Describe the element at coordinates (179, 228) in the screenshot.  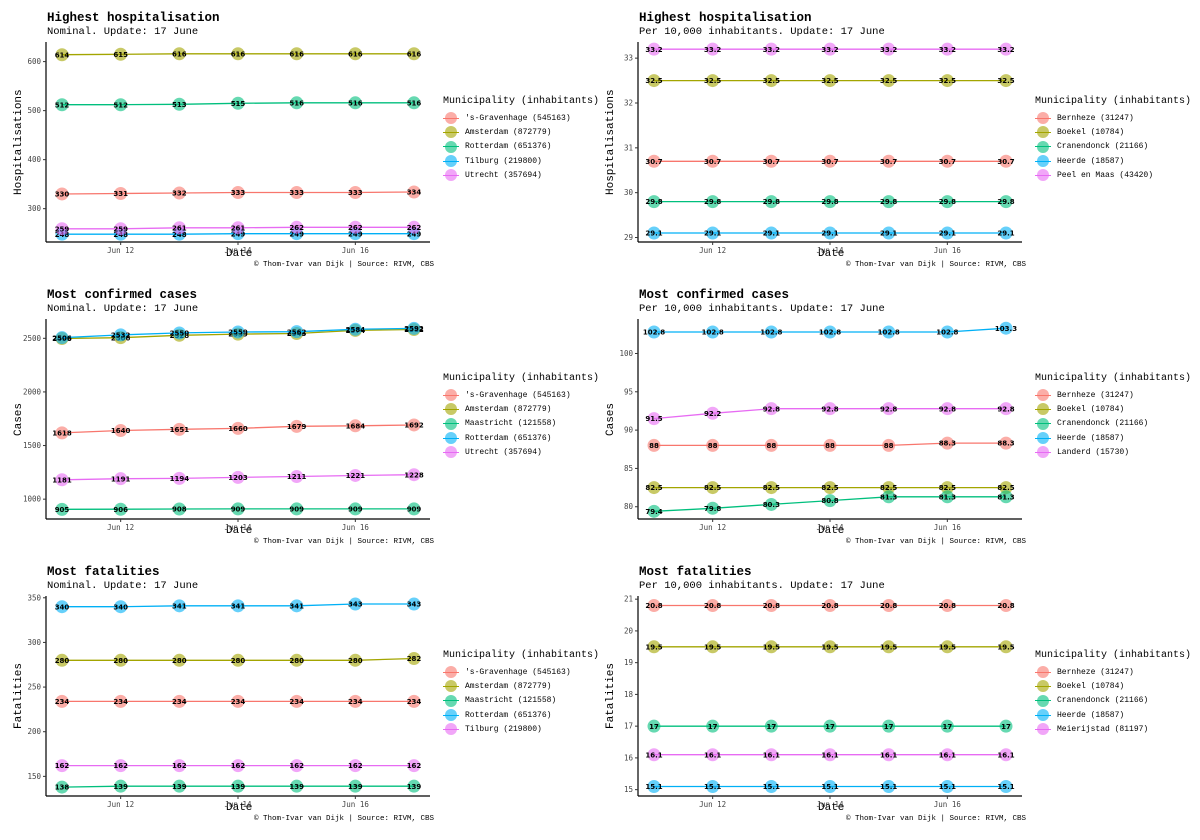
I see `data-label: 261` at that location.